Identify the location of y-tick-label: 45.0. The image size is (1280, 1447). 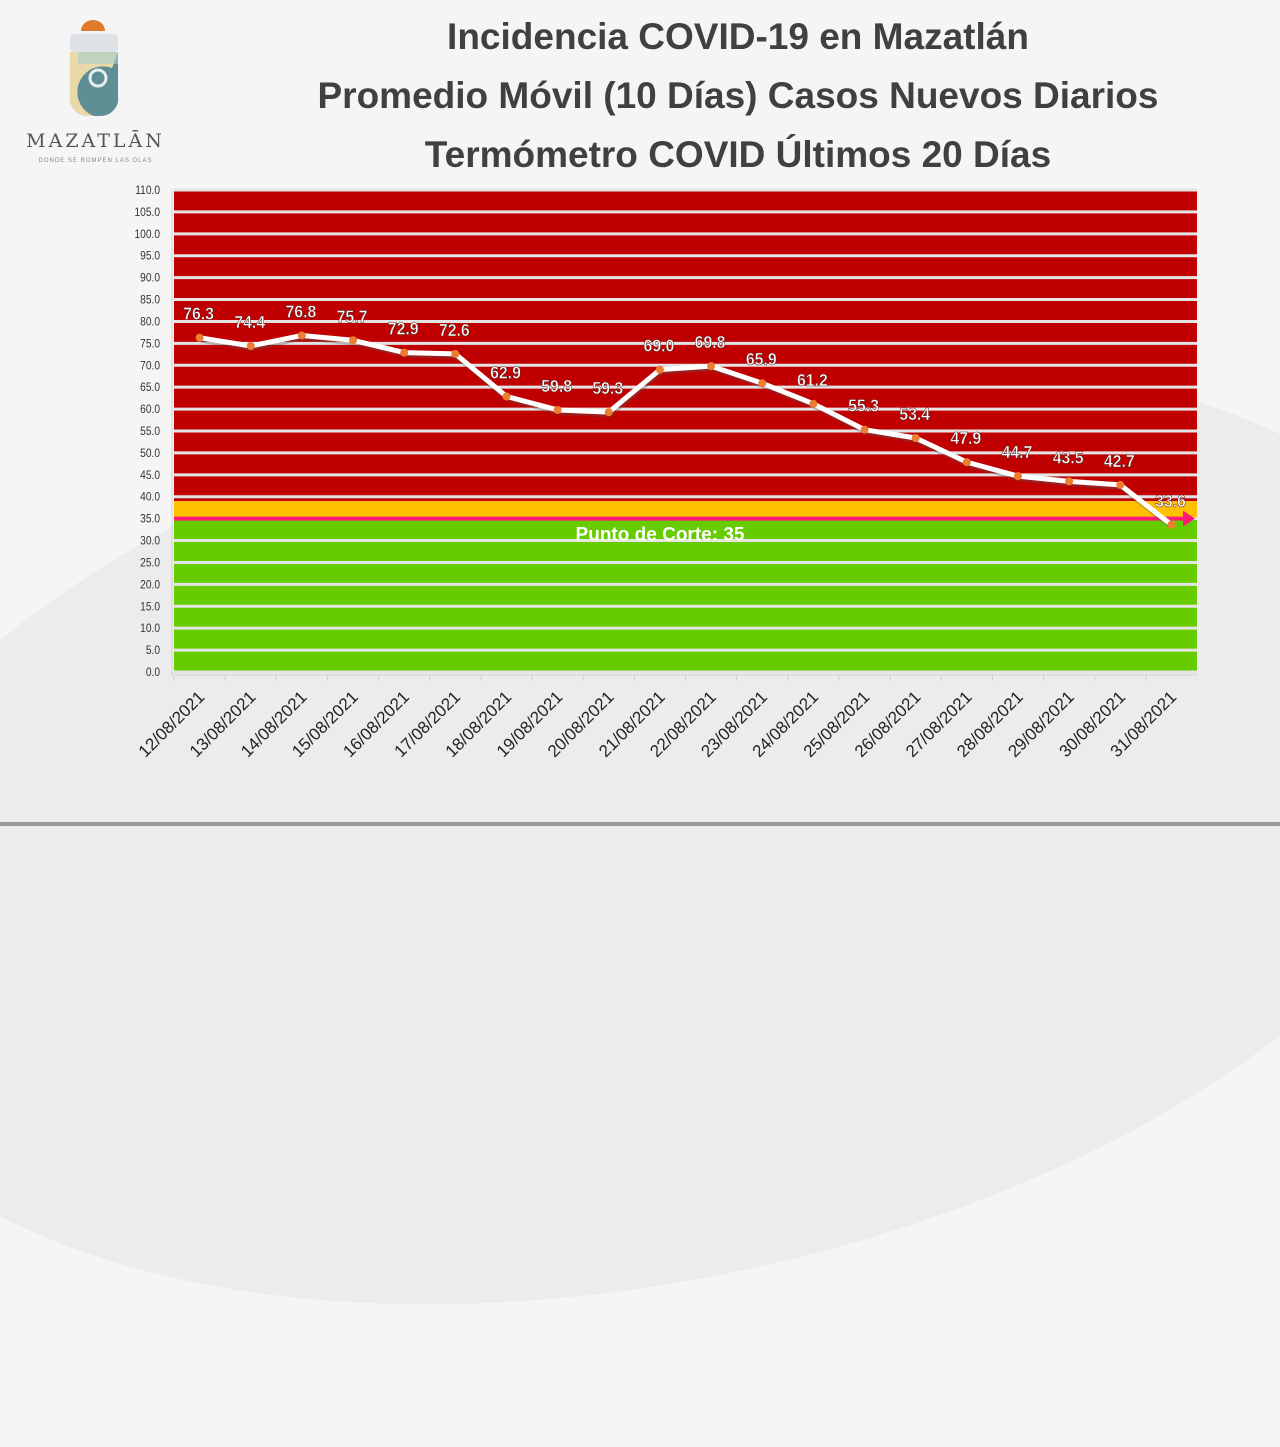
(150, 475).